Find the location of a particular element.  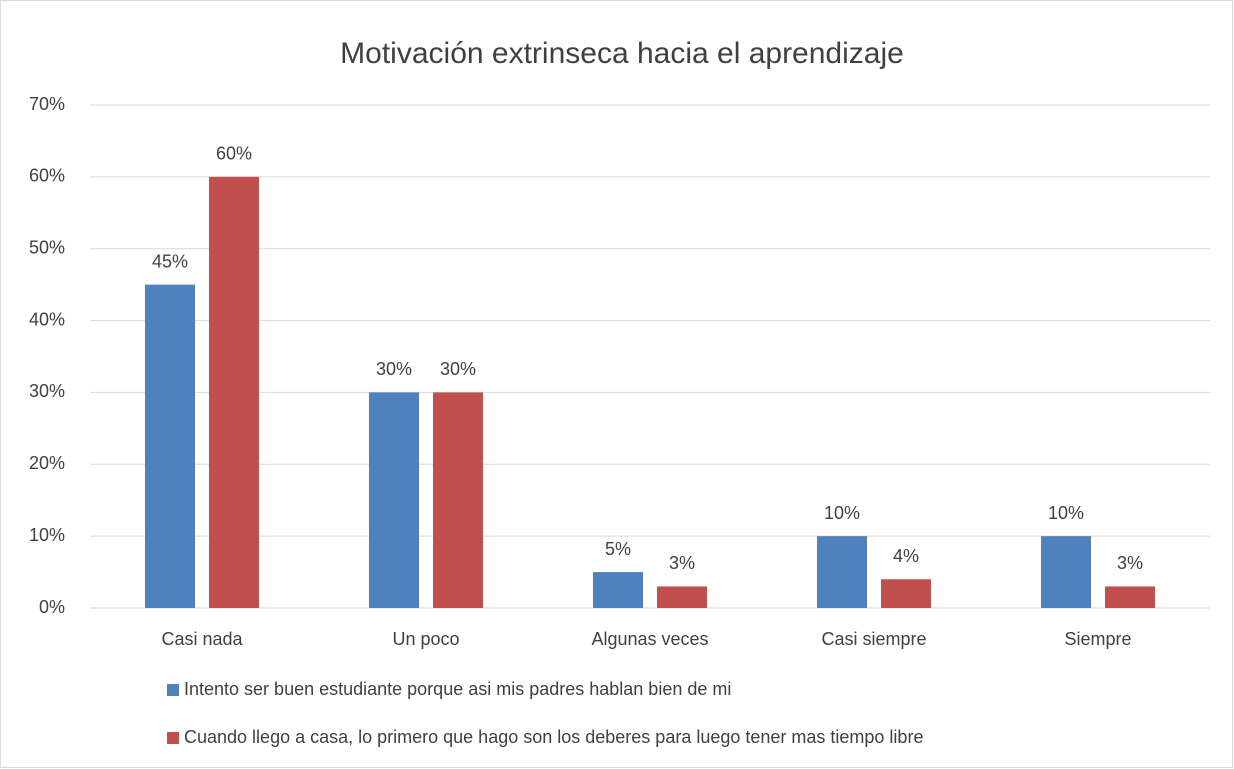

x-tick-label: Siempre is located at coordinates (1097, 639).